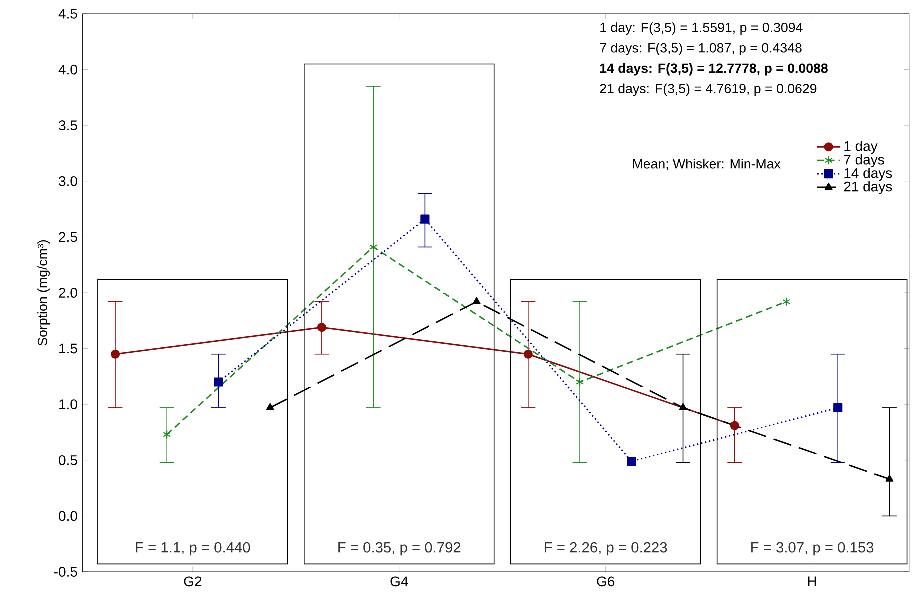 The image size is (920, 613). What do you see at coordinates (399, 581) in the screenshot?
I see `x-tick-label: G4` at bounding box center [399, 581].